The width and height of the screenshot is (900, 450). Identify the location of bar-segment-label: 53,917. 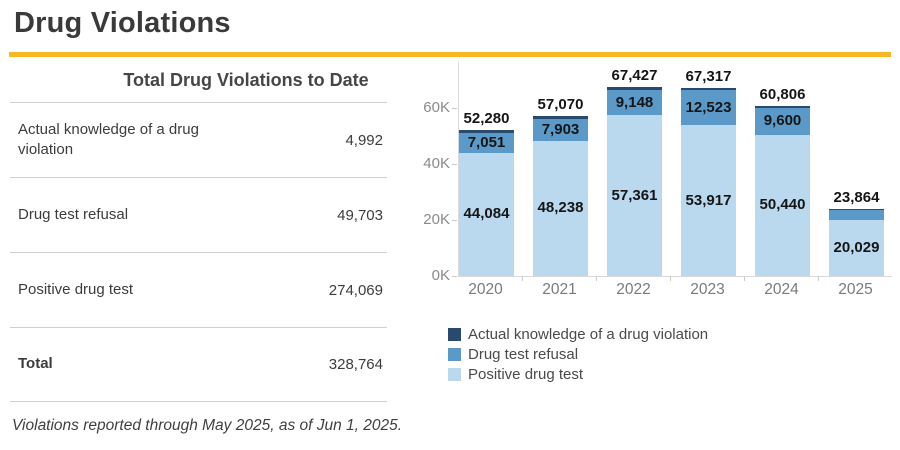
(708, 200).